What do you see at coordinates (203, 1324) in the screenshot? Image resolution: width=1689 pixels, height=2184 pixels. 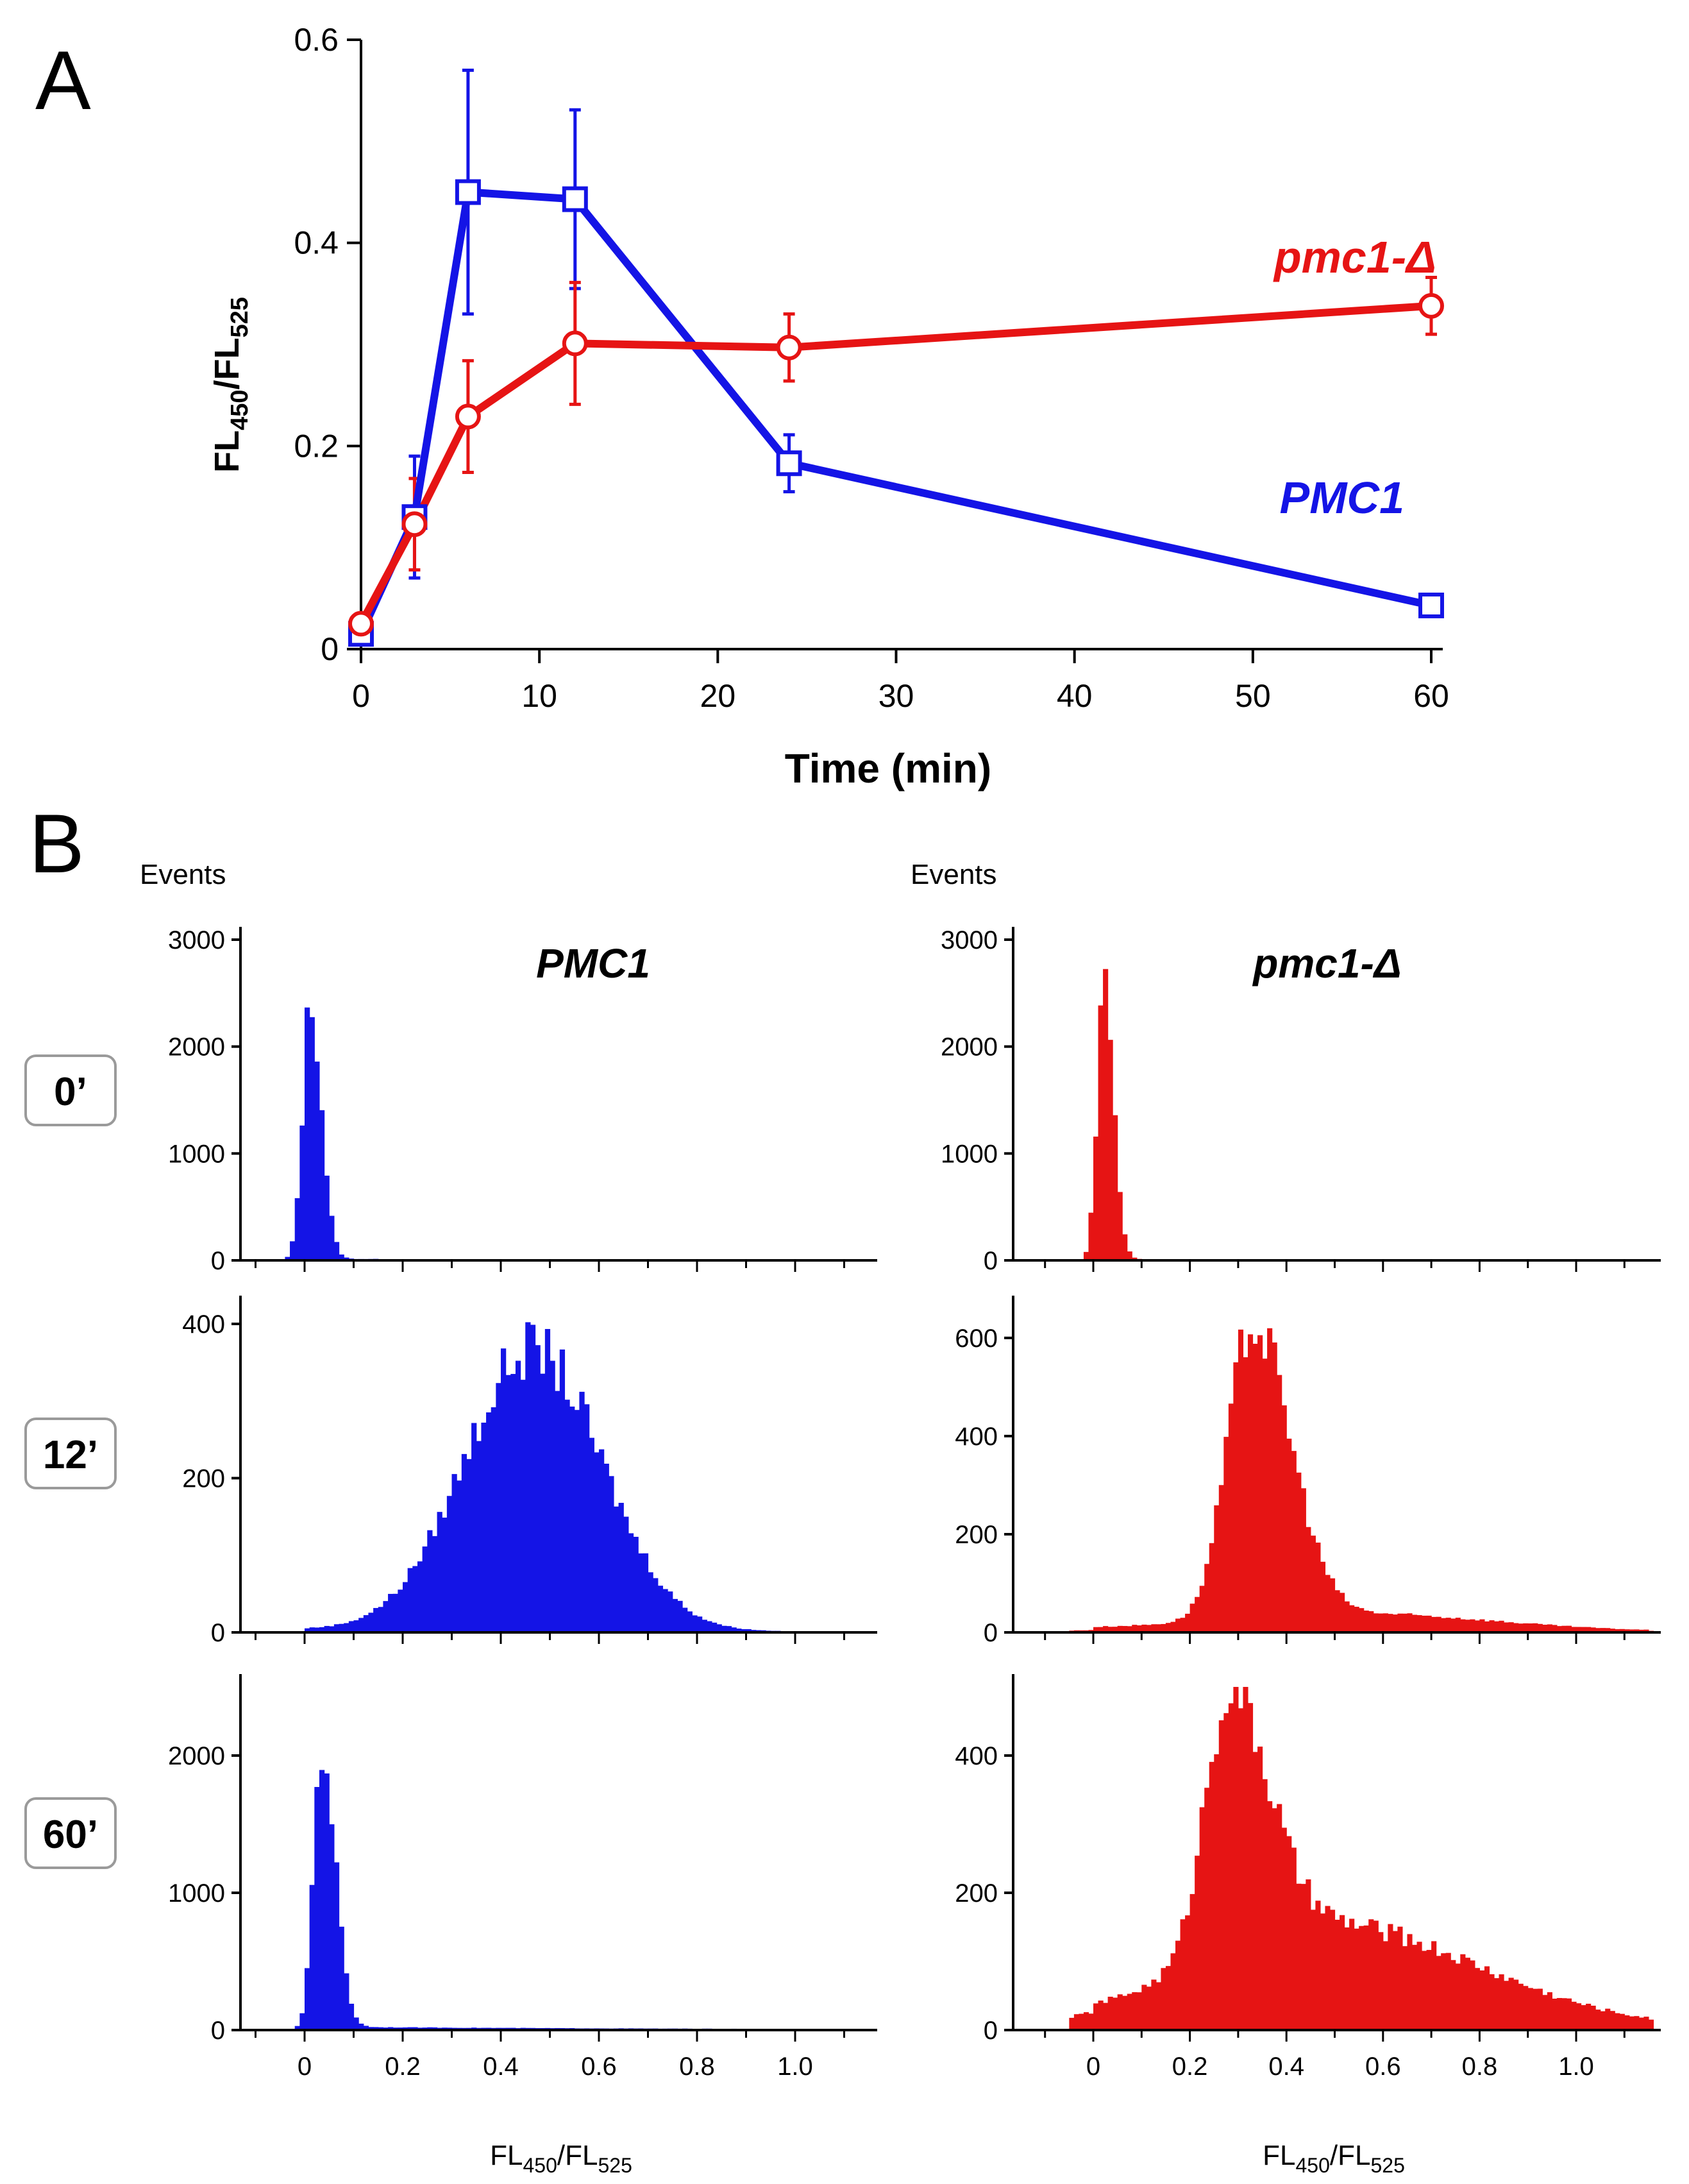 I see `hist-y-tick-label: 400` at bounding box center [203, 1324].